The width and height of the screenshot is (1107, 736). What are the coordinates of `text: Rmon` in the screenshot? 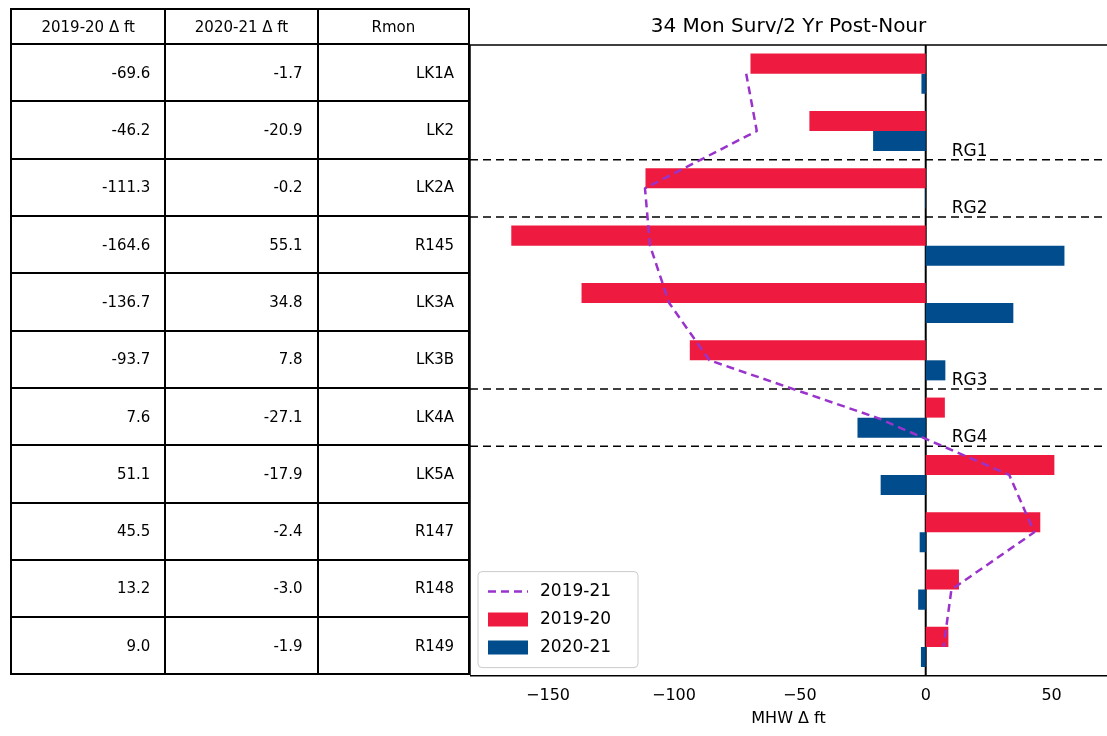 It's located at (394, 27).